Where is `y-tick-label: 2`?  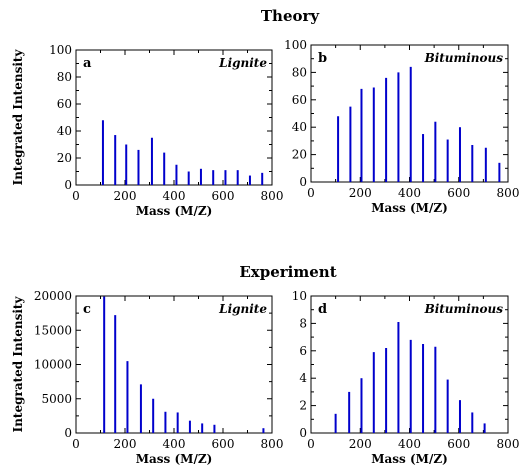 y-tick-label: 2 is located at coordinates (303, 406).